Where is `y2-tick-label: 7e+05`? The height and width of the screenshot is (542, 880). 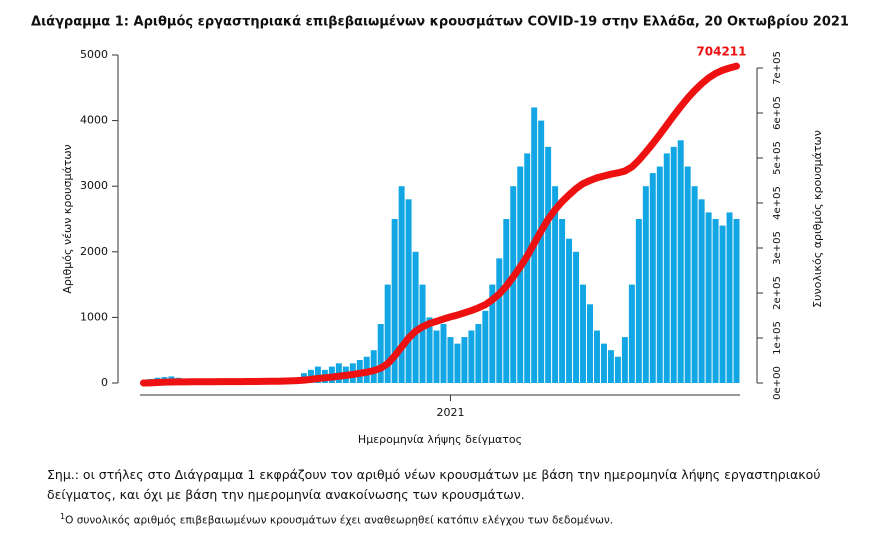
y2-tick-label: 7e+05 is located at coordinates (777, 68).